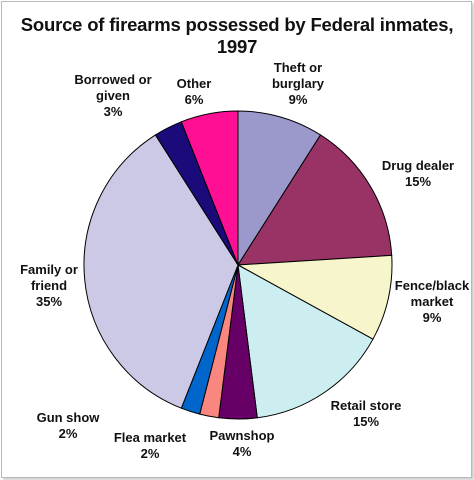 The height and width of the screenshot is (480, 474). I want to click on pie-slice-other, so click(209, 188).